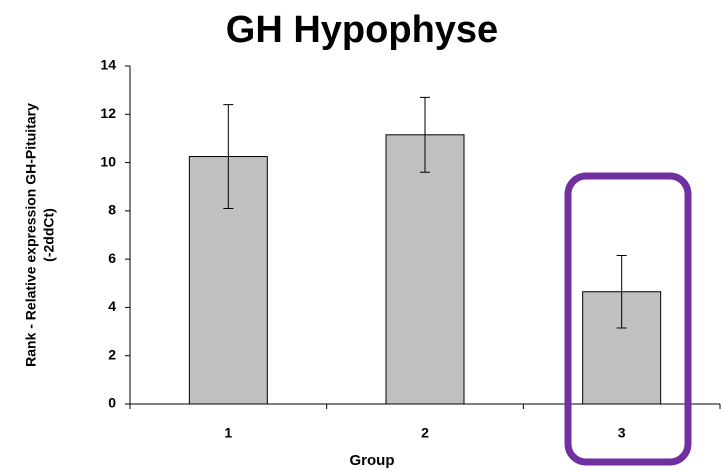 This screenshot has width=723, height=471. What do you see at coordinates (362, 30) in the screenshot?
I see `chart-title: GH Hypophyse` at bounding box center [362, 30].